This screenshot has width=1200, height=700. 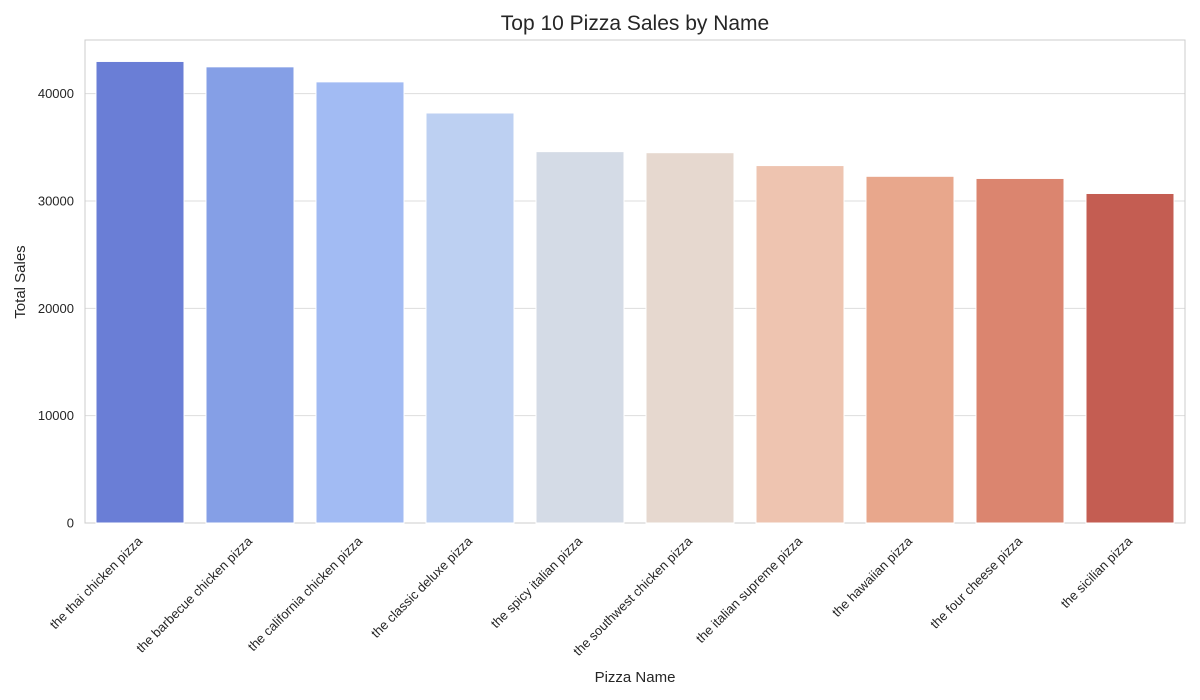 I want to click on y-tick-labels: 0 10000 20000 30000 40000, so click(x=56, y=308).